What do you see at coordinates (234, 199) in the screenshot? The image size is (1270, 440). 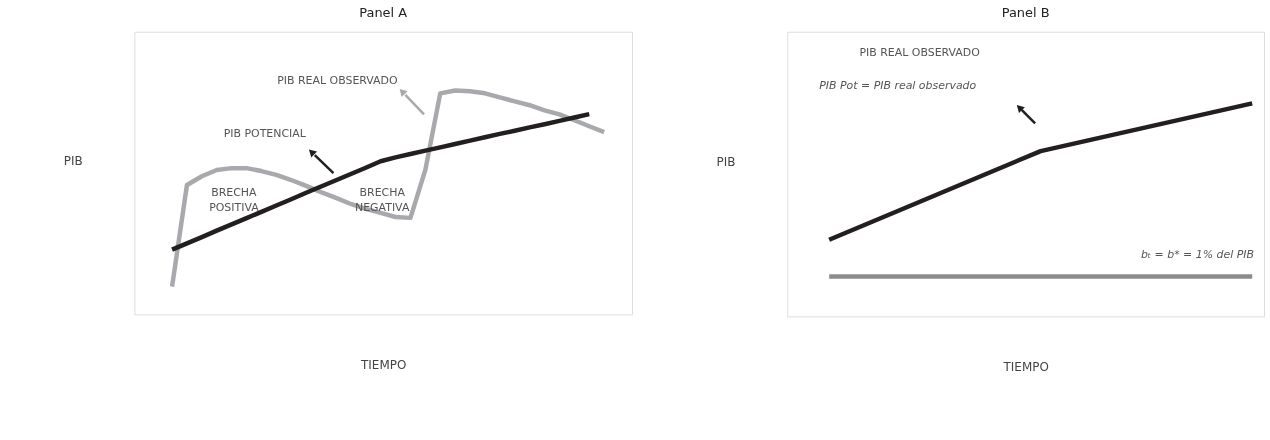 I see `annotation: BRECHA POSITIVA` at bounding box center [234, 199].